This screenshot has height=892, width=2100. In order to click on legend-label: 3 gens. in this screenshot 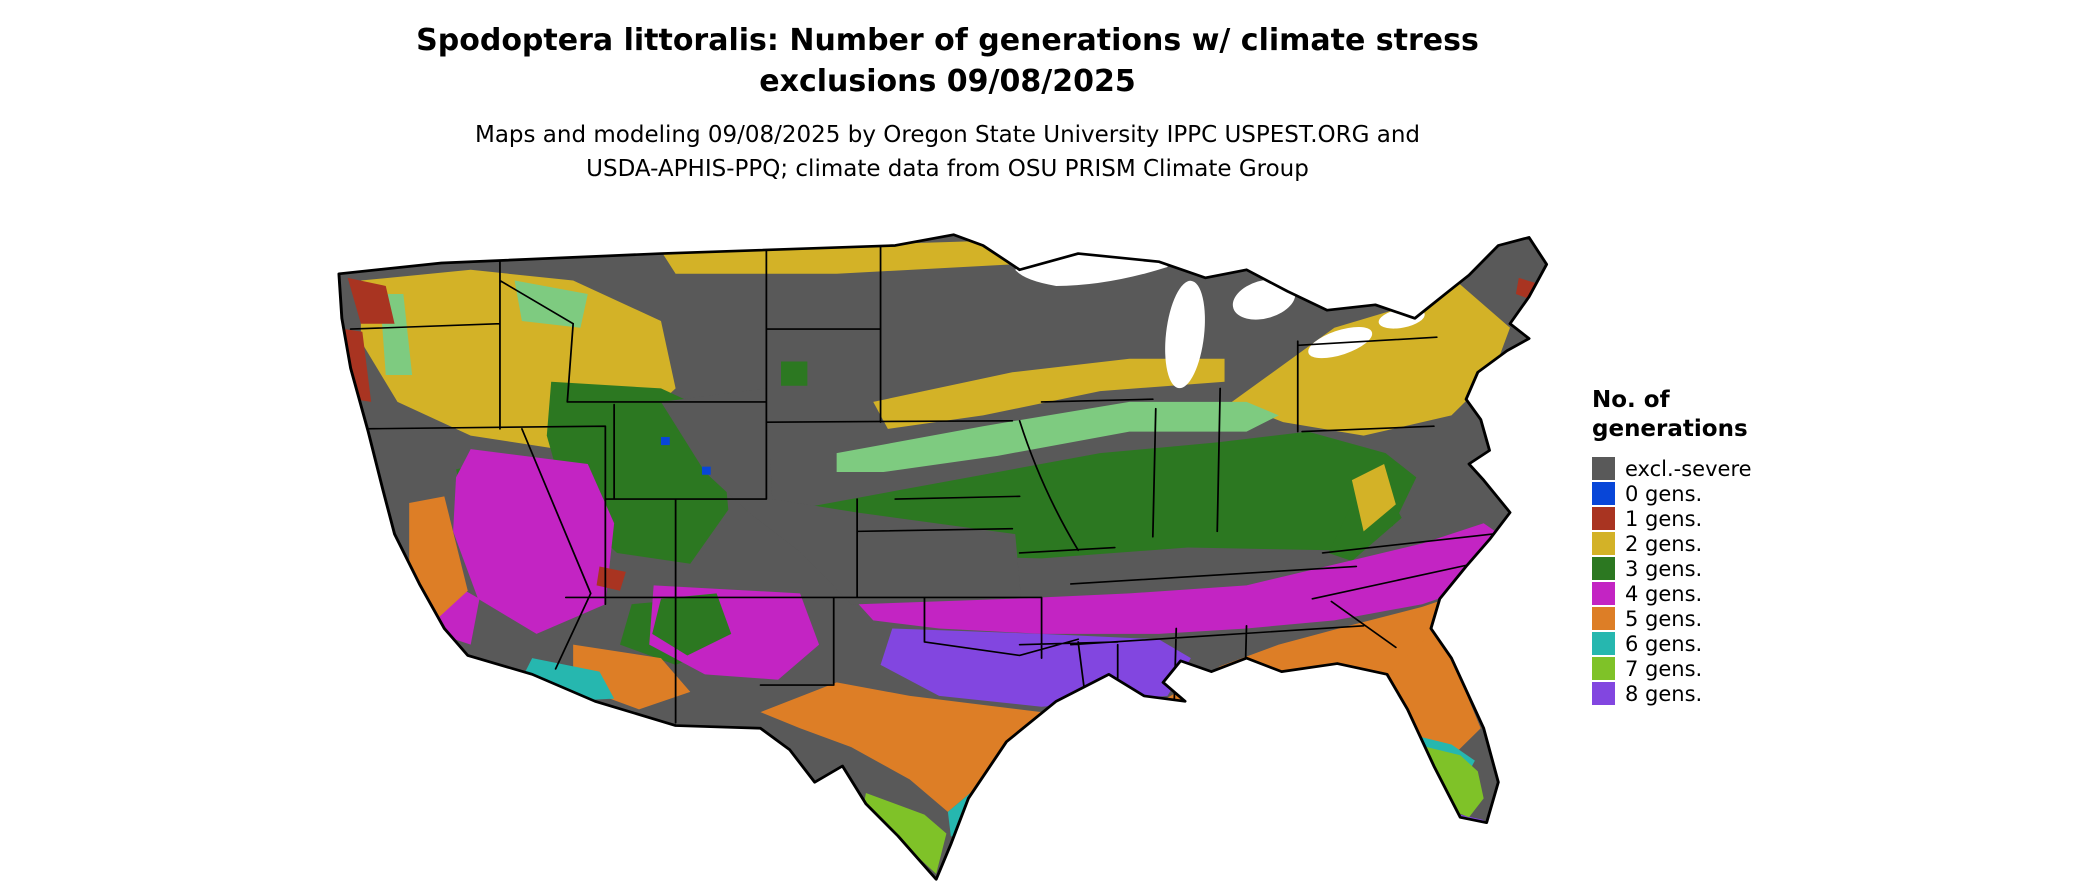, I will do `click(1664, 568)`.